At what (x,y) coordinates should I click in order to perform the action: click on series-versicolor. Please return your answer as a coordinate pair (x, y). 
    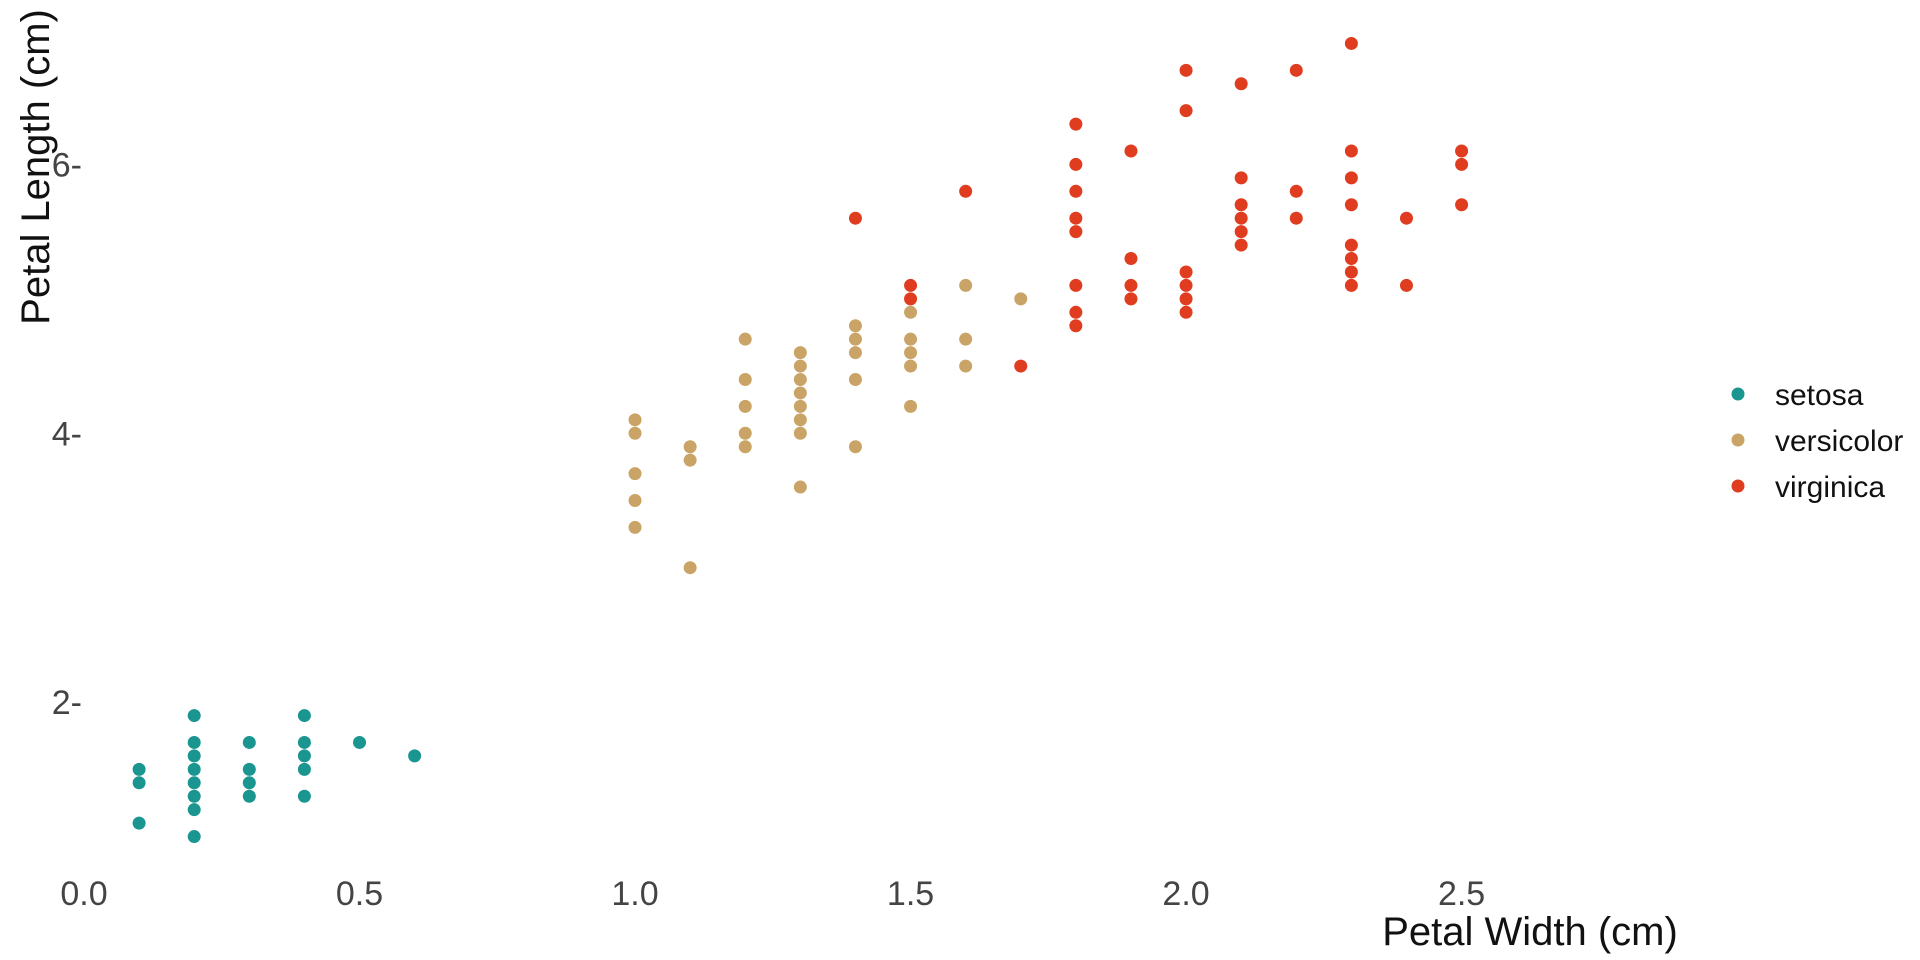
    Looking at the image, I should click on (828, 426).